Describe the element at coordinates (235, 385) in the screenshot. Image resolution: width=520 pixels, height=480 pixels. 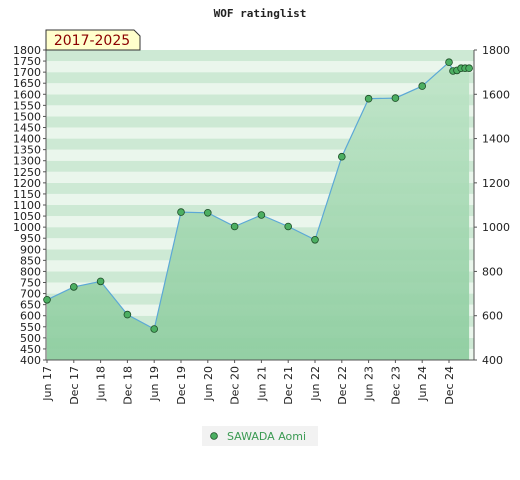
I see `x-tick-label: Dec 20` at that location.